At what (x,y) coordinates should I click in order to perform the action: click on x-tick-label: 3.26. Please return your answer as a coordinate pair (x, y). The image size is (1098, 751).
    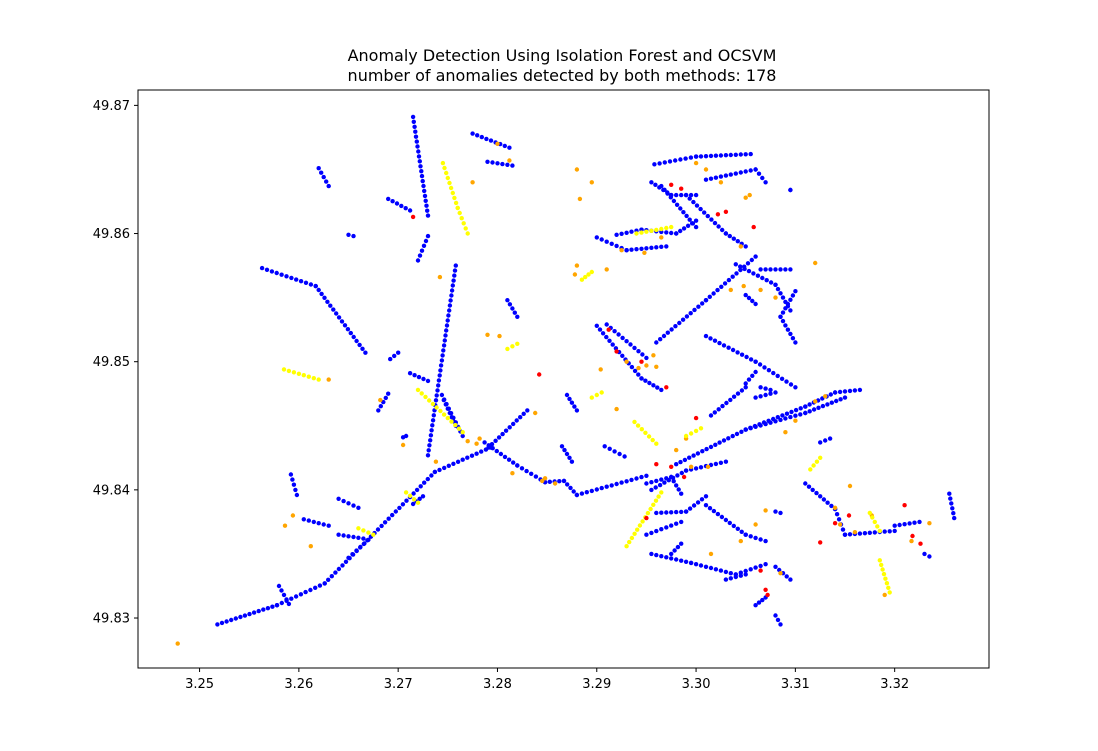
    Looking at the image, I should click on (298, 684).